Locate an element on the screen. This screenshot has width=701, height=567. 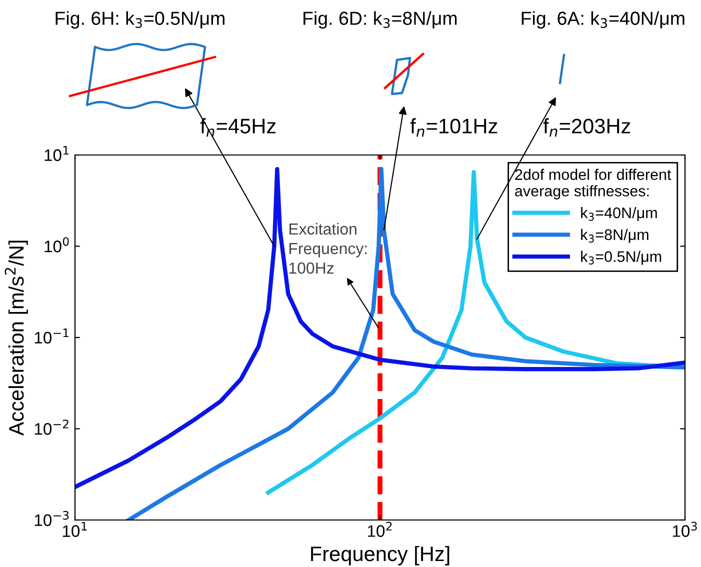
text: f$_{n}$=203Hz is located at coordinates (586, 127).